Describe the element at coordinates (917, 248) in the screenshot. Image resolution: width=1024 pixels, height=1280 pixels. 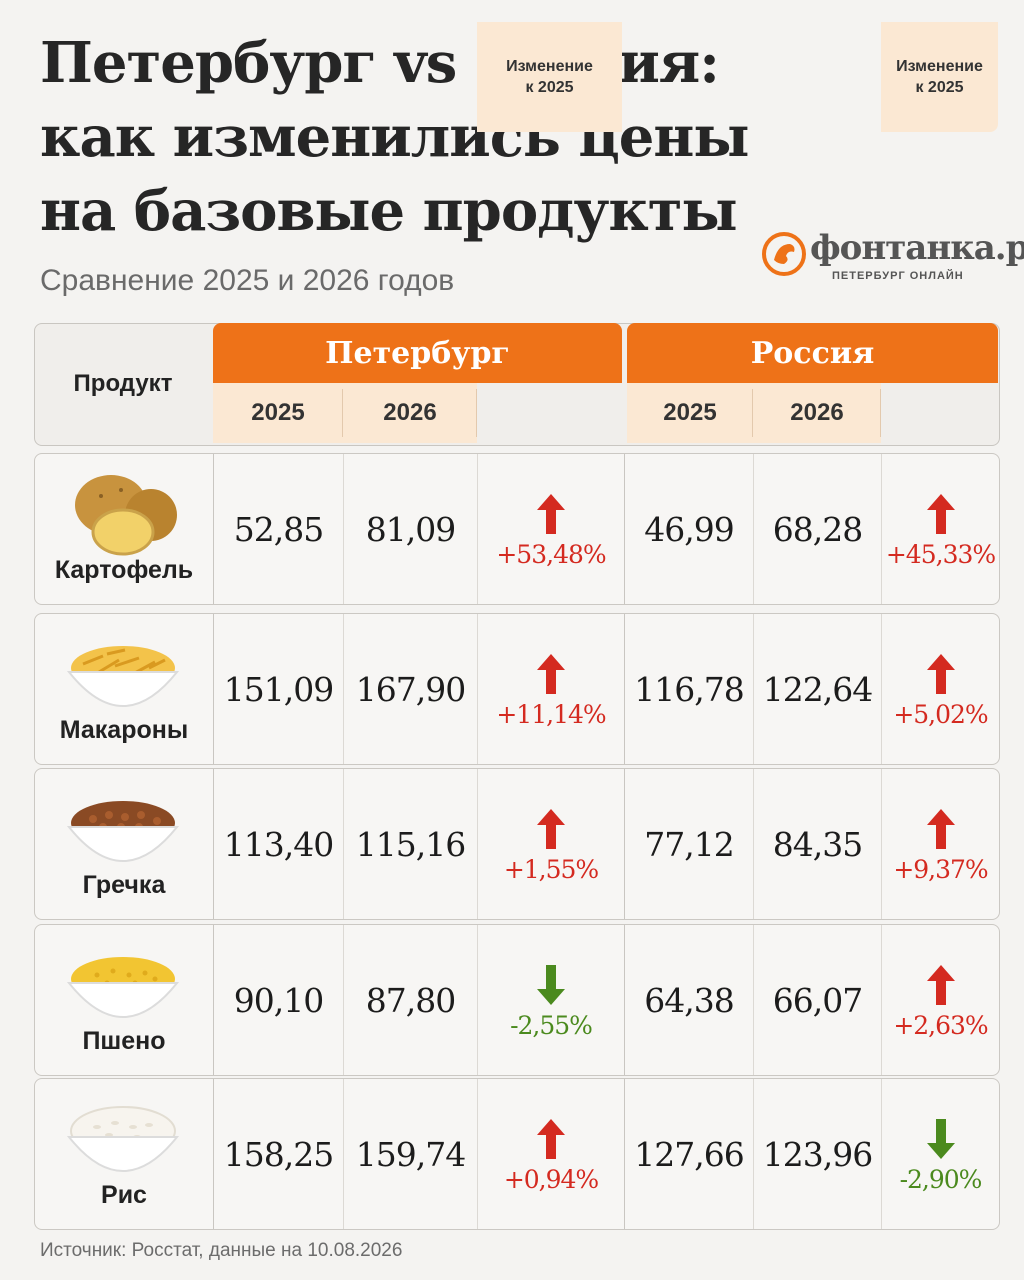
I see `logo-name: фонтанка.ру` at that location.